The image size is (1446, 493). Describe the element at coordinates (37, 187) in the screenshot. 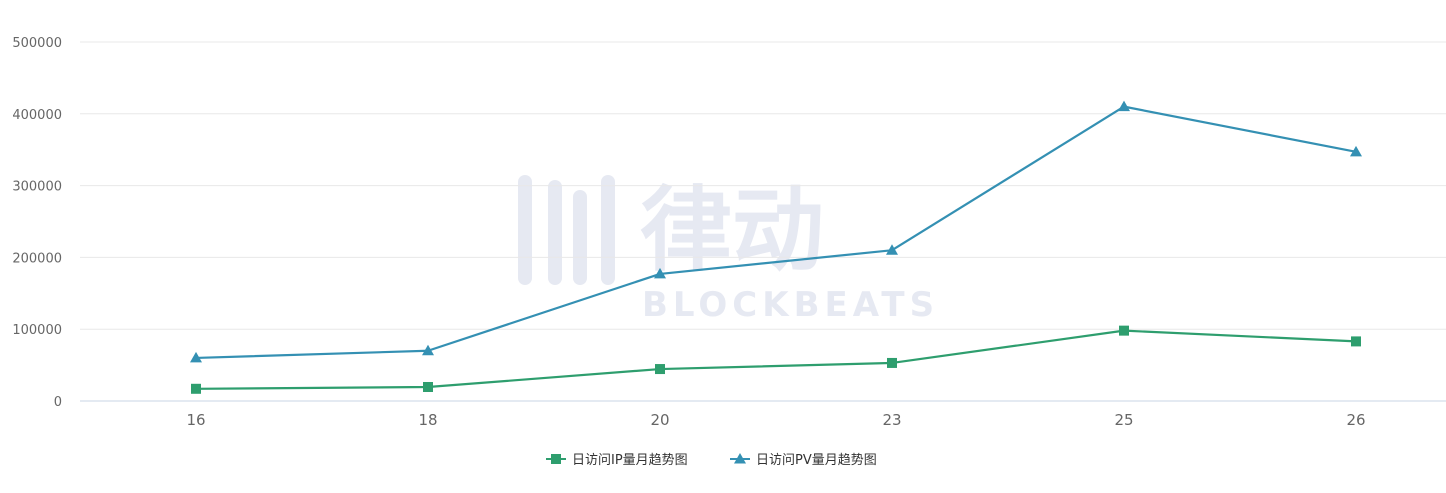

I see `y-tick-label: 300000` at that location.